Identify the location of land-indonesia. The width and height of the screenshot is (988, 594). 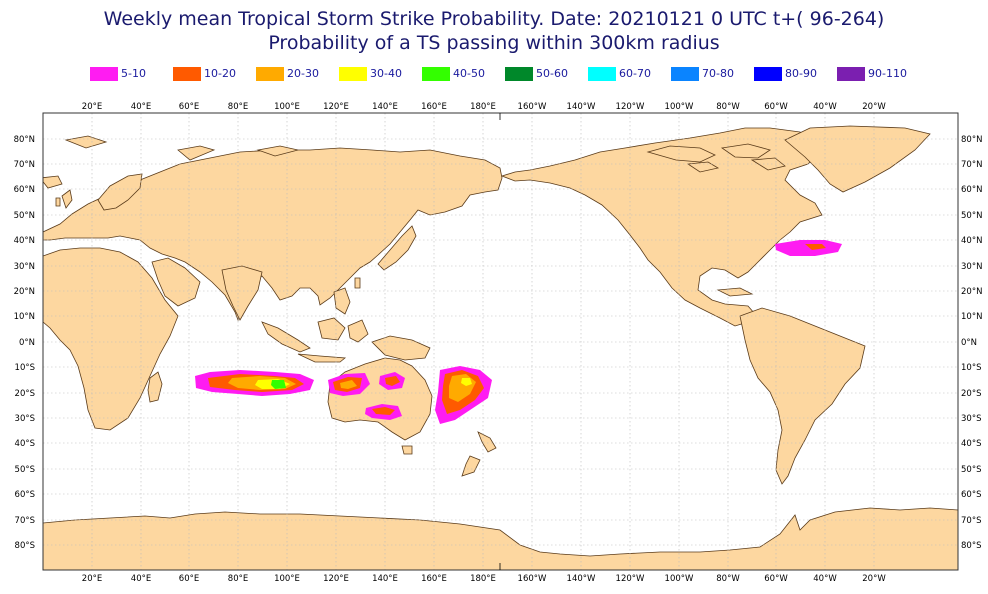
(346, 340).